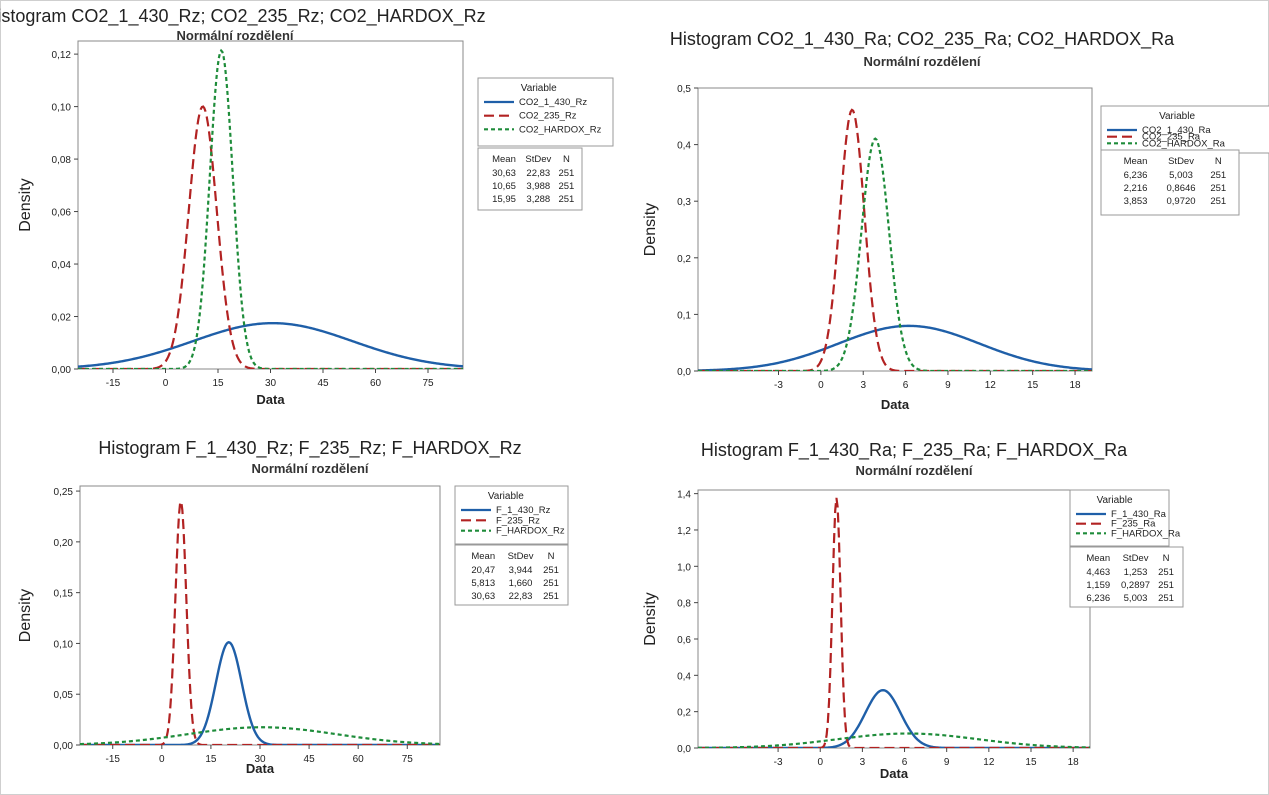  Describe the element at coordinates (359, 759) in the screenshot. I see `x-tick-label: 60` at that location.